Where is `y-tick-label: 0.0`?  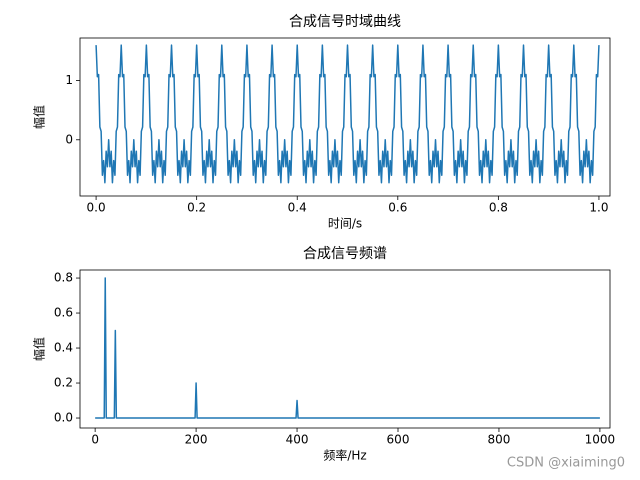 y-tick-label: 0.0 is located at coordinates (63, 418).